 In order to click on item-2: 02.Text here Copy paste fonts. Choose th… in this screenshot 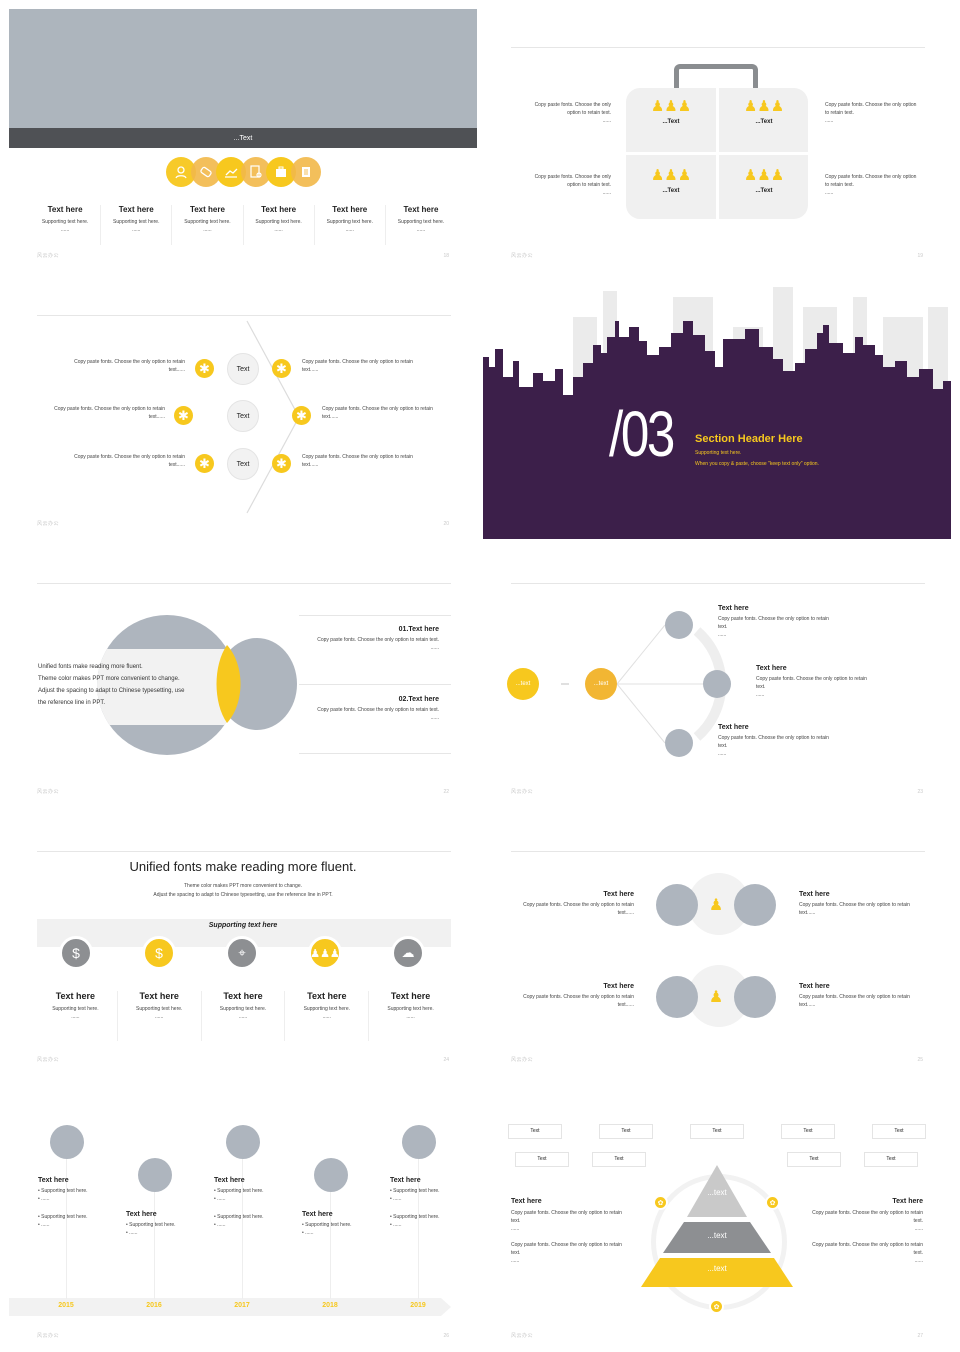, I will do `click(374, 709)`.